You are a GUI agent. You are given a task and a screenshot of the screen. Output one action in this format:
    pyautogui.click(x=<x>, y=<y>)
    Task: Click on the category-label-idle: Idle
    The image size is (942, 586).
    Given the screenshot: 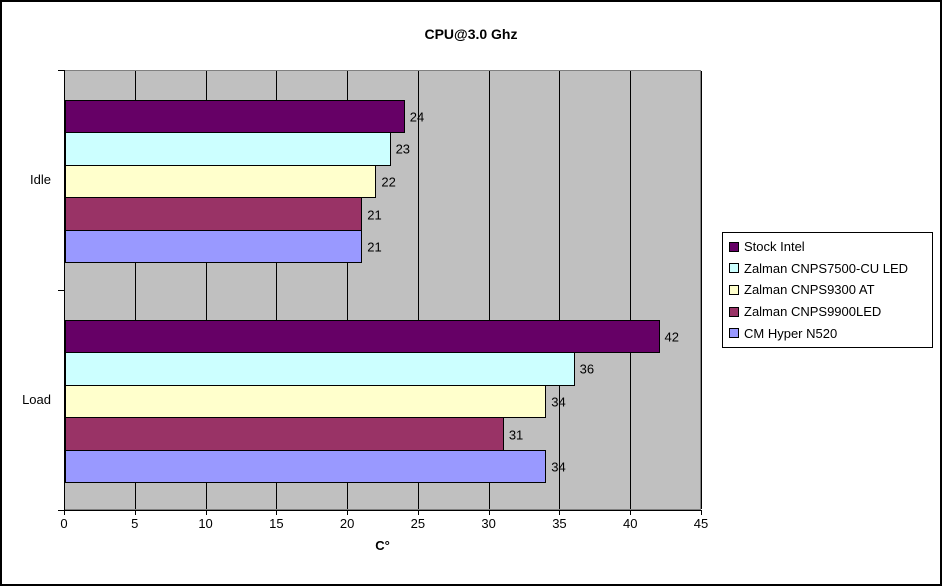 What is the action you would take?
    pyautogui.click(x=40, y=179)
    